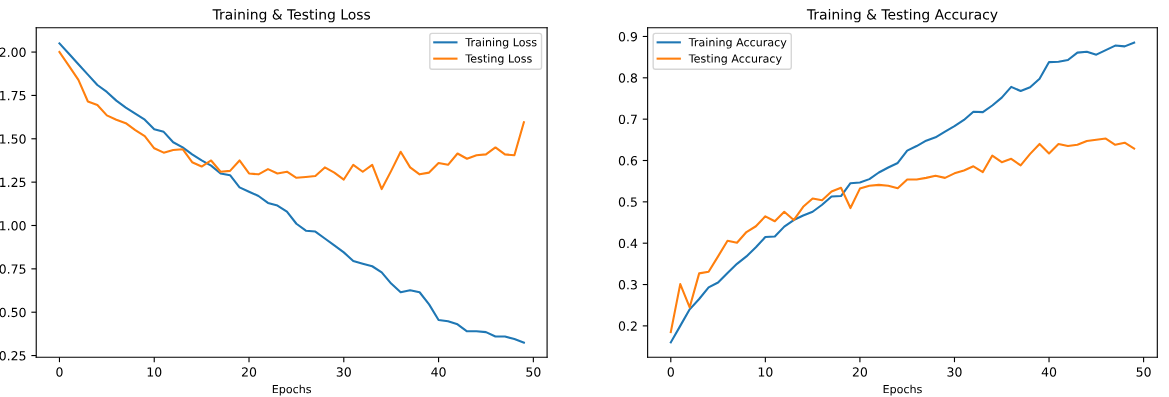 The width and height of the screenshot is (1169, 397). I want to click on y-tick-label: 0.3, so click(627, 285).